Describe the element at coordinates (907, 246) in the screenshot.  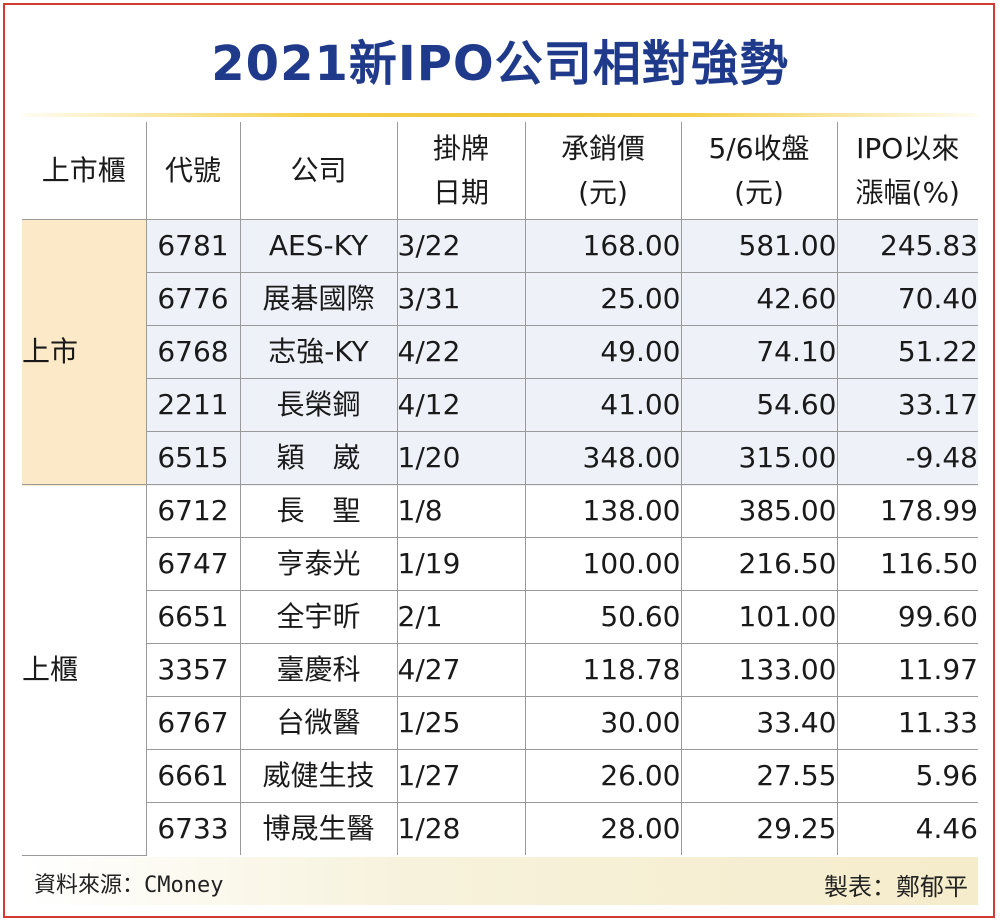
I see `return-cell: 245.83` at that location.